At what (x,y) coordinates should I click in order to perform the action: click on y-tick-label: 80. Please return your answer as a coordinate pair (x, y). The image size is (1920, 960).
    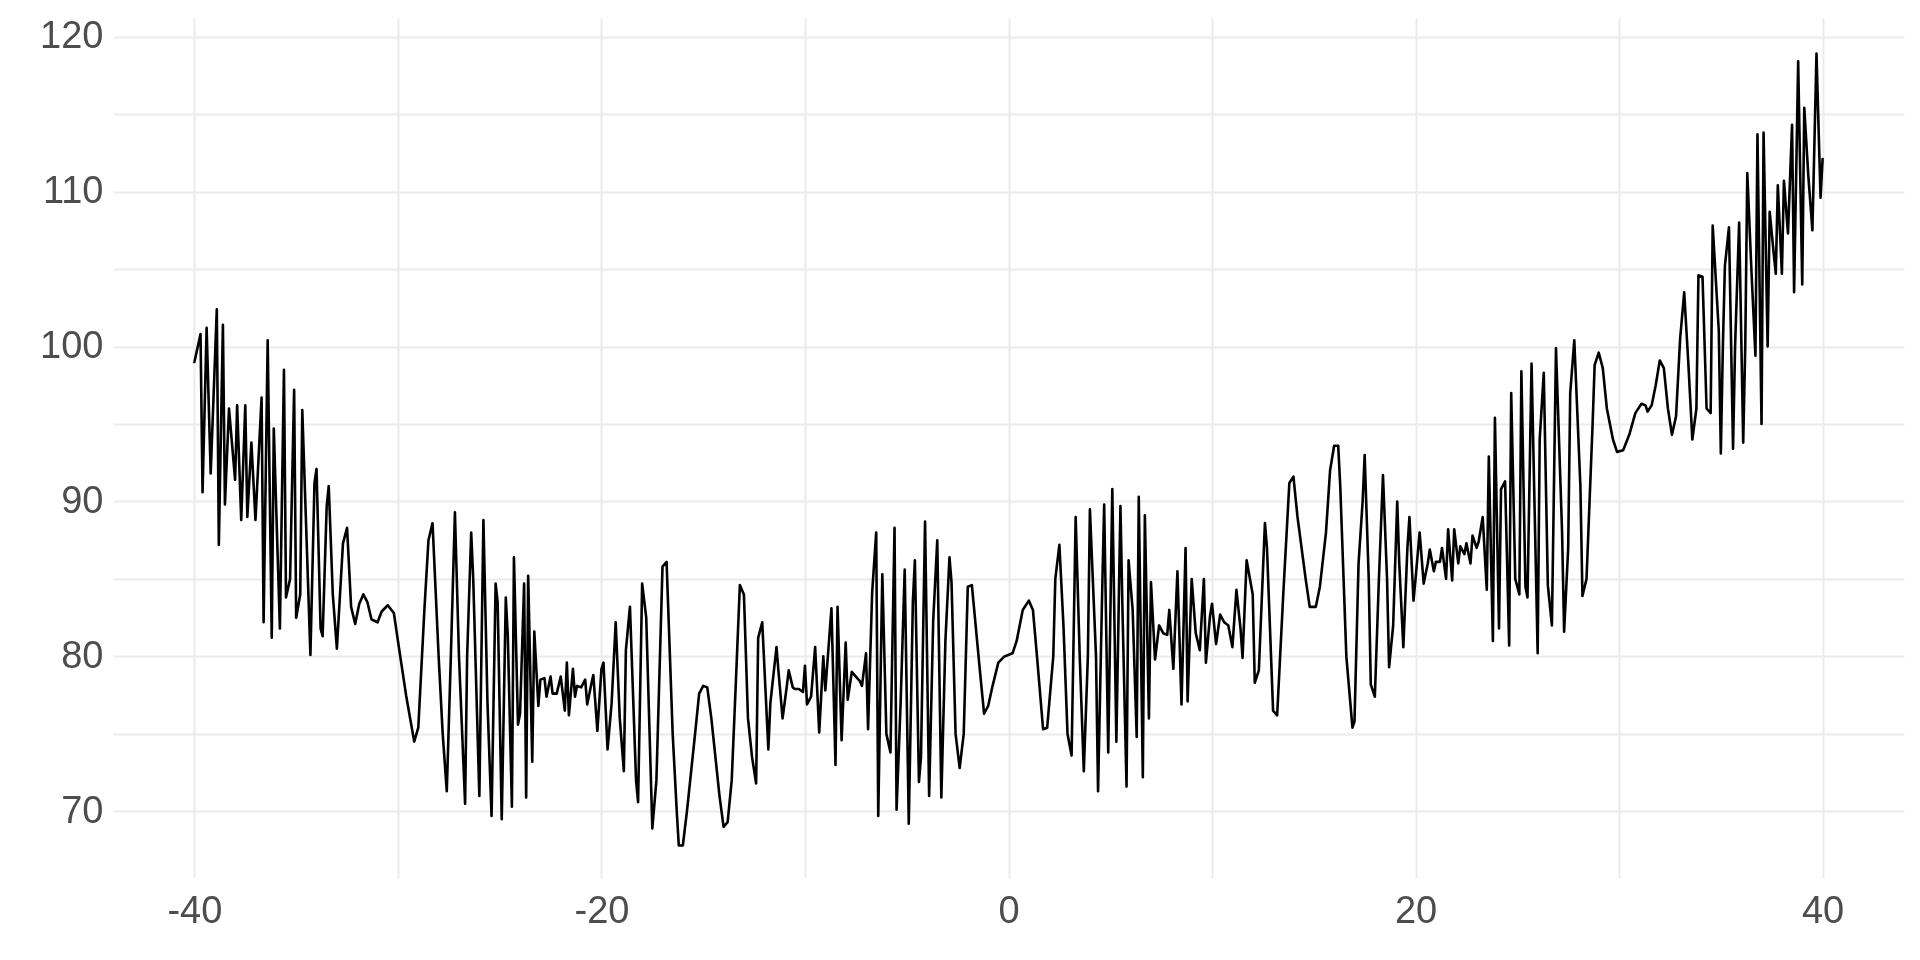
    Looking at the image, I should click on (82, 654).